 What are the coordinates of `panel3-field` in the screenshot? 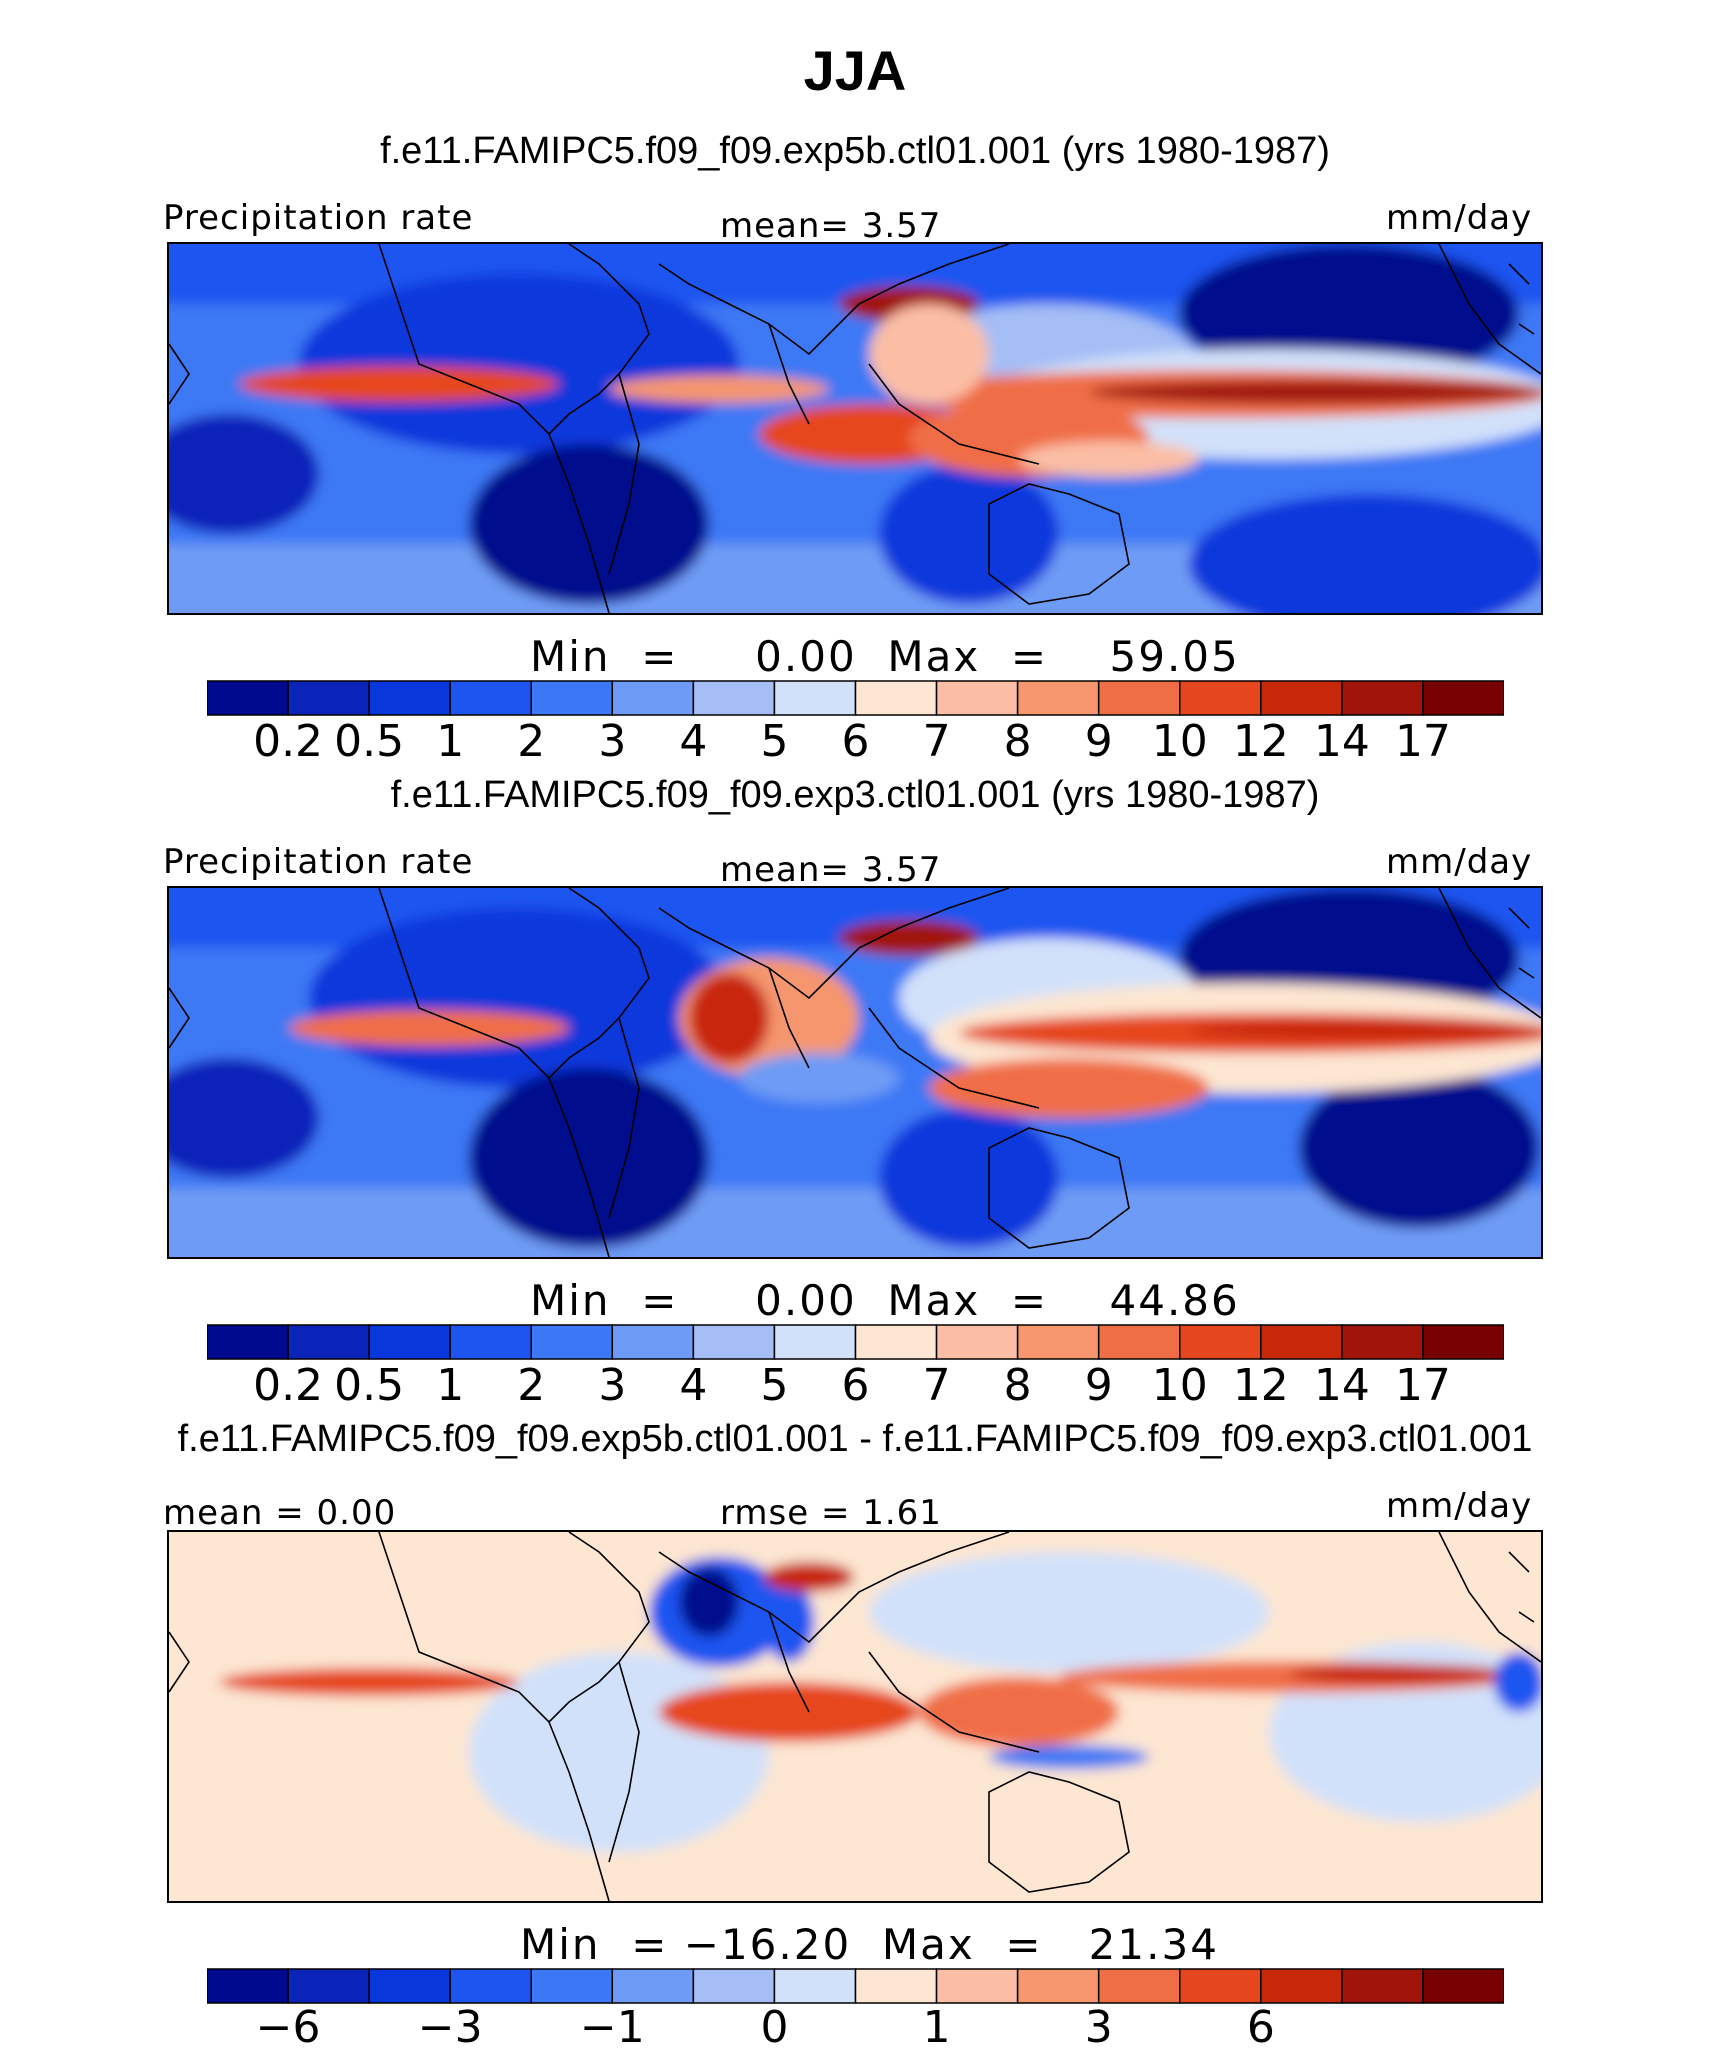 It's located at (855, 1716).